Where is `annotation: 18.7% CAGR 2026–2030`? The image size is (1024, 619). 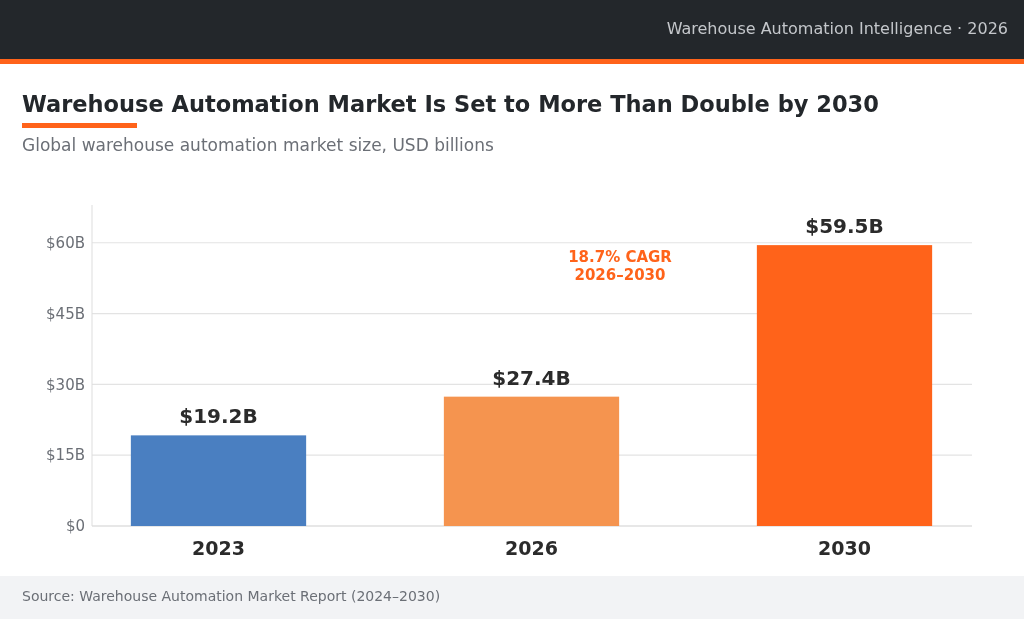
annotation: 18.7% CAGR 2026–2030 is located at coordinates (620, 266).